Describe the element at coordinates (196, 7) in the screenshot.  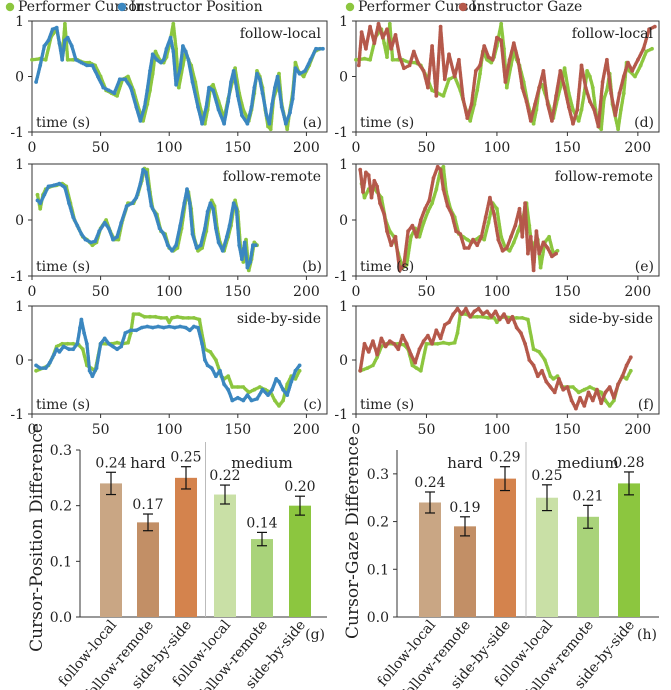
I see `legend-label: Instructor Position` at that location.